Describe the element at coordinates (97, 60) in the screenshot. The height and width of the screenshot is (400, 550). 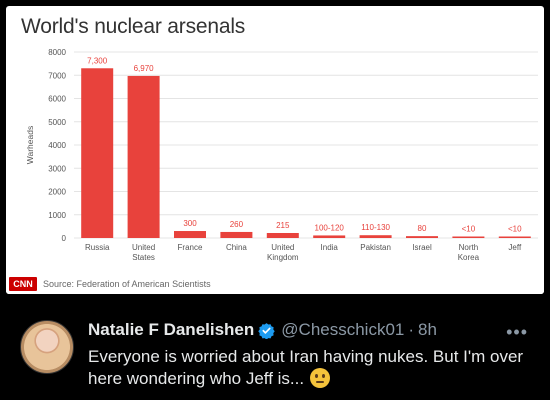
I see `data-label: 7,300` at that location.